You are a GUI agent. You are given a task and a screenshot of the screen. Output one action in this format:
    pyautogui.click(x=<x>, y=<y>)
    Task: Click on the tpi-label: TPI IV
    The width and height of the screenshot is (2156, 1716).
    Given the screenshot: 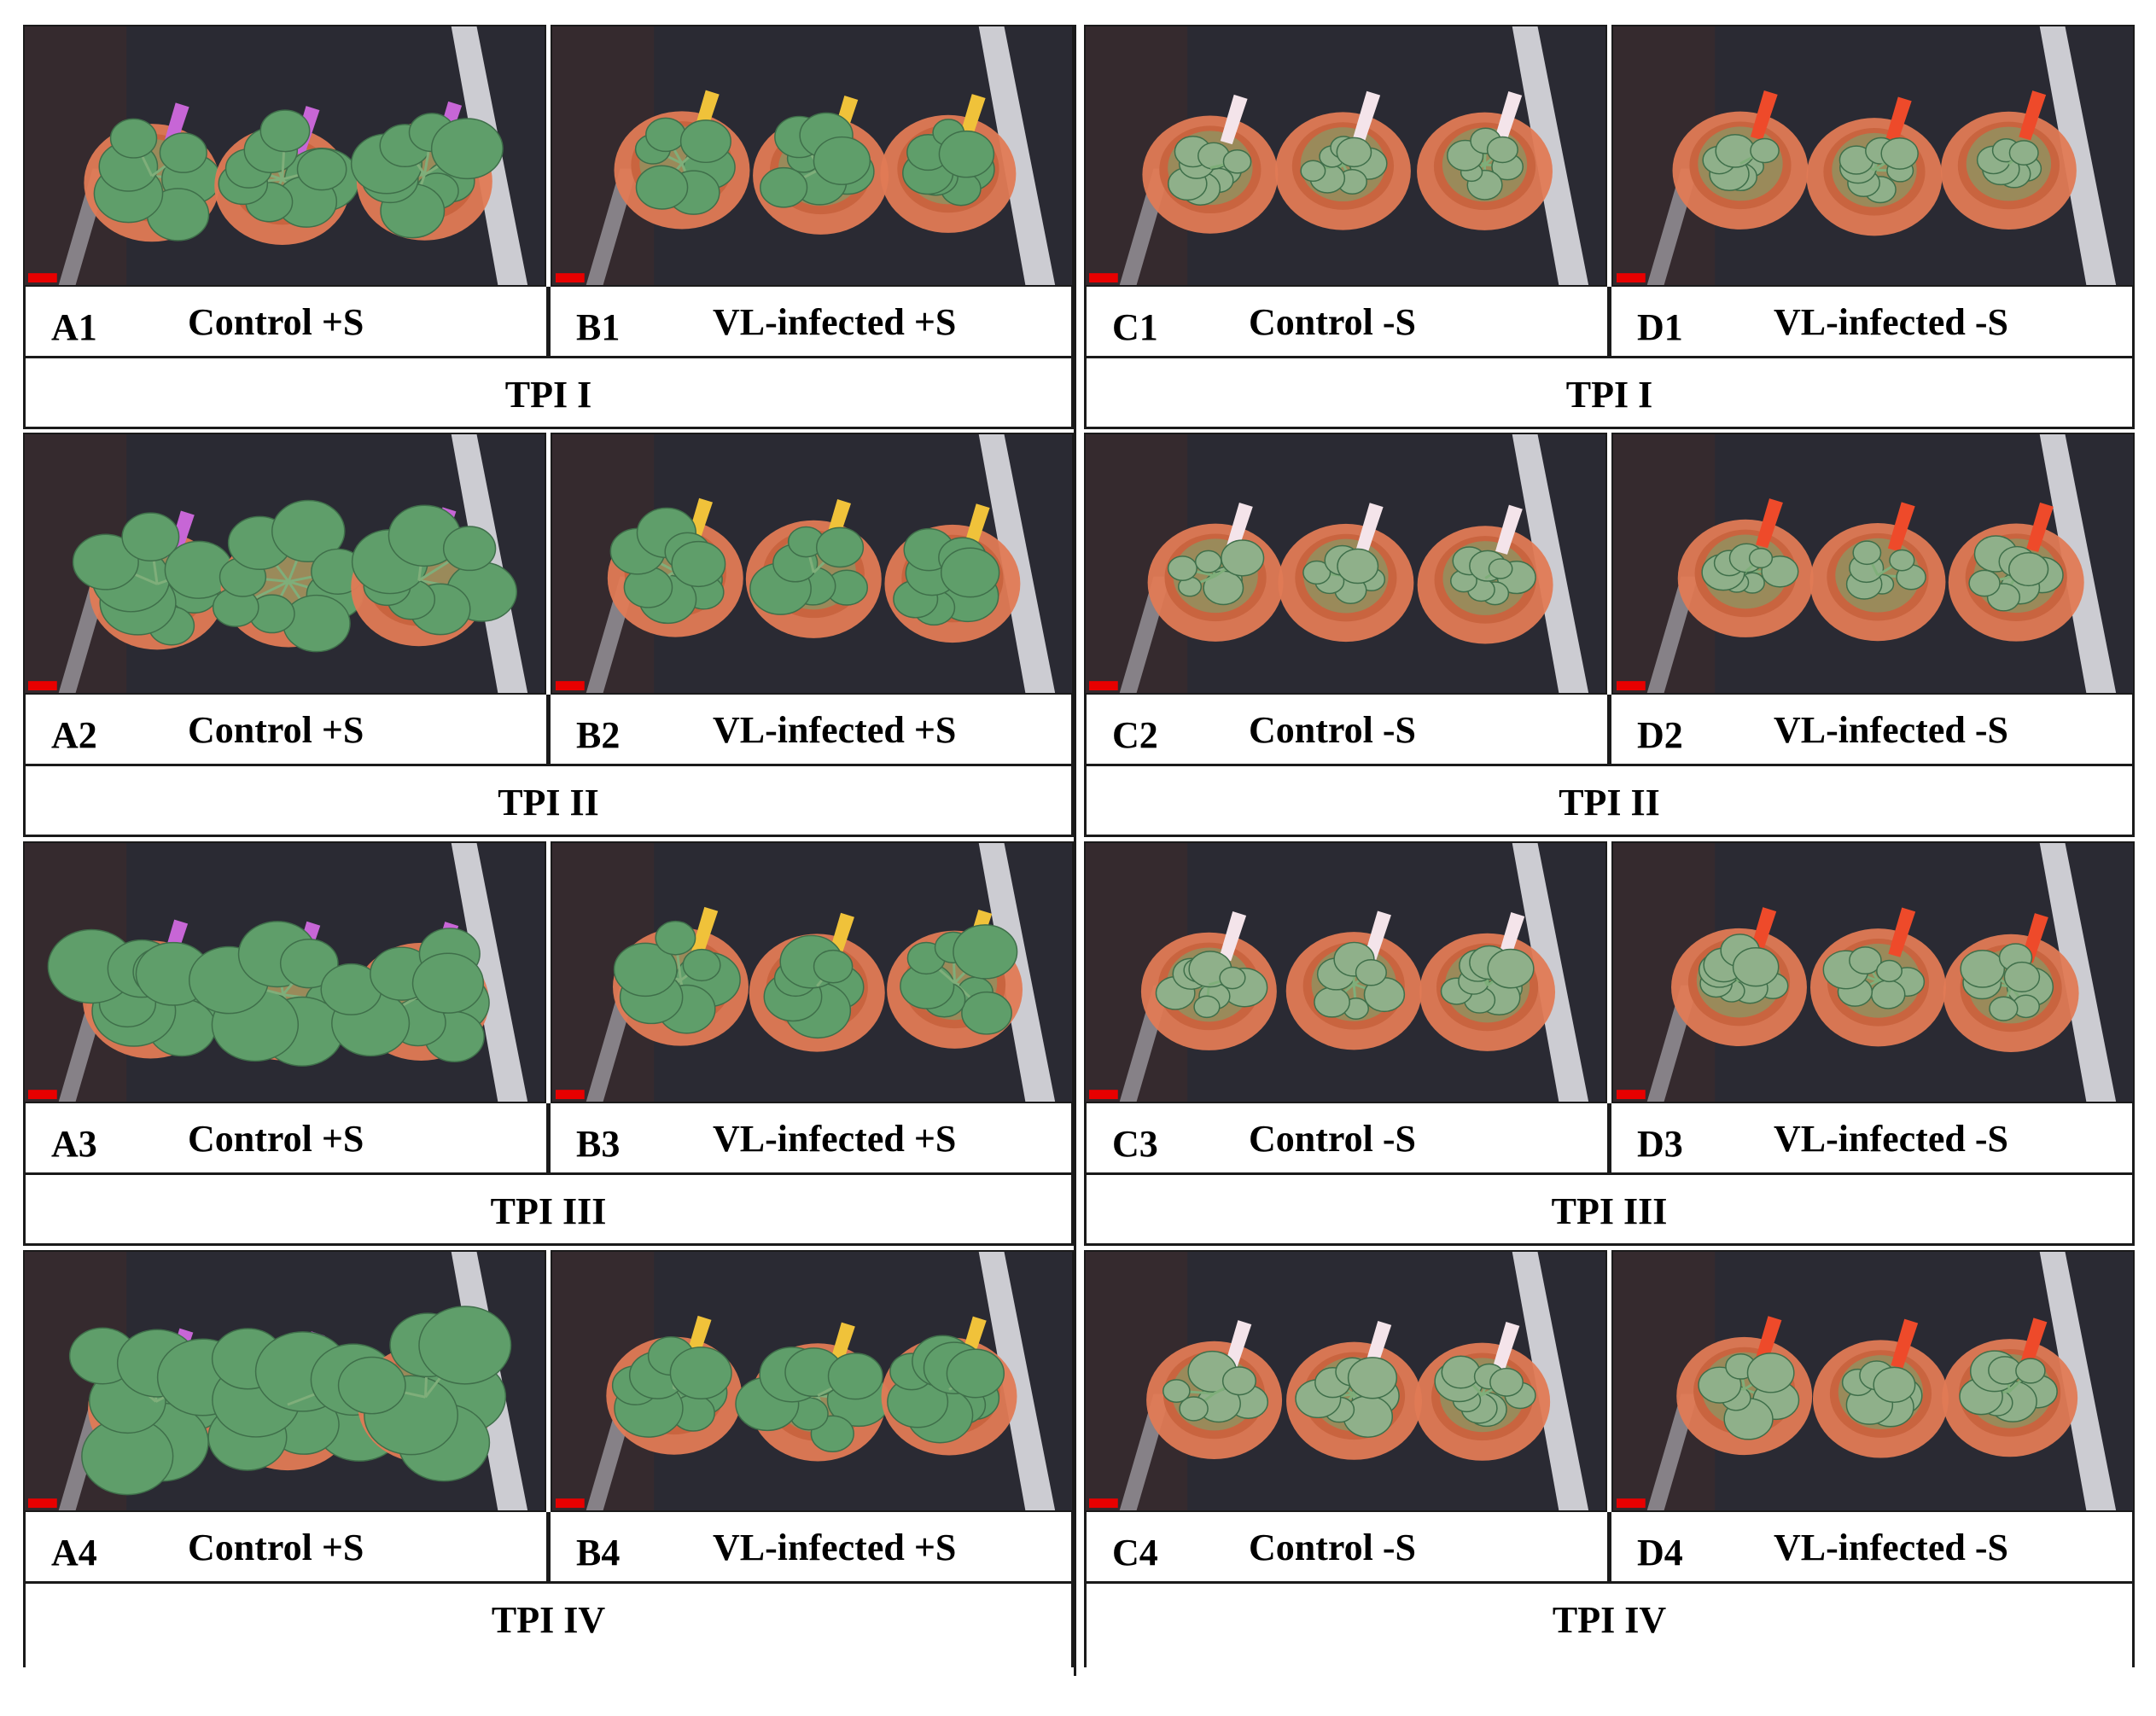 What is the action you would take?
    pyautogui.click(x=1609, y=1626)
    